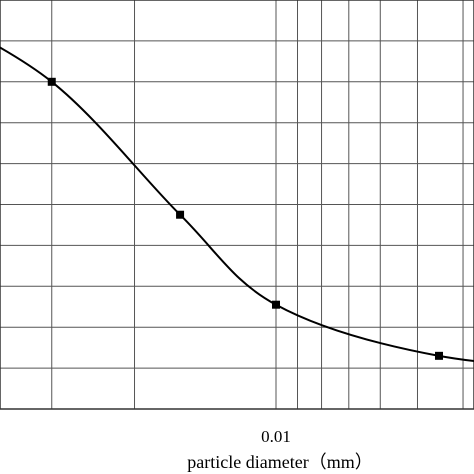  Describe the element at coordinates (279, 462) in the screenshot. I see `x-axis-label: particle diameter（mm）` at that location.